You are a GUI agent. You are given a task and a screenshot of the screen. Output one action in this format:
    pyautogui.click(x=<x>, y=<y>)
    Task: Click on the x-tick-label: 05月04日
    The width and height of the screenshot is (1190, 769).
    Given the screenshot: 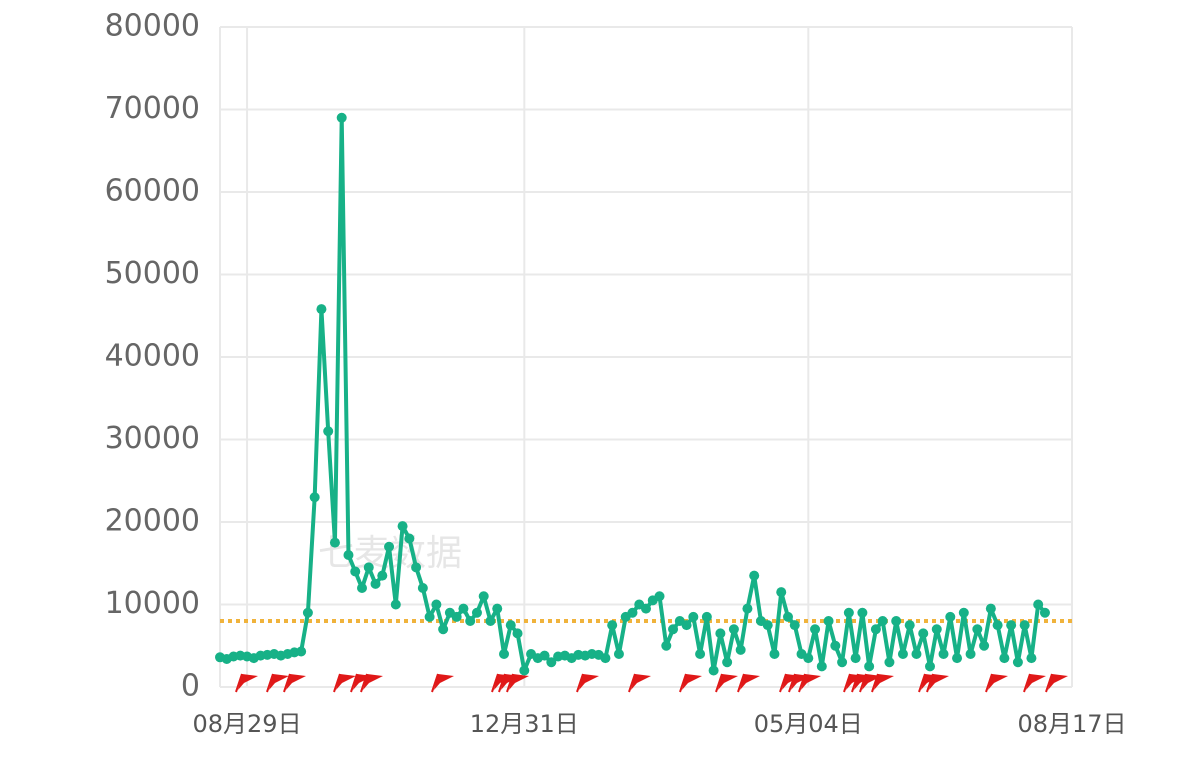 What is the action you would take?
    pyautogui.click(x=808, y=724)
    